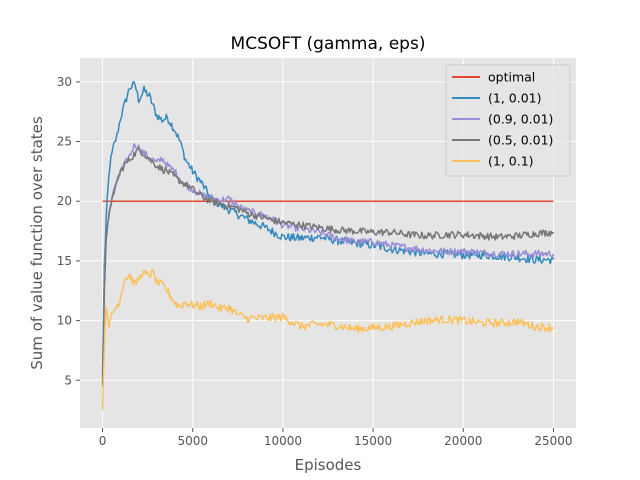  I want to click on y-tick-label: 5, so click(68, 380).